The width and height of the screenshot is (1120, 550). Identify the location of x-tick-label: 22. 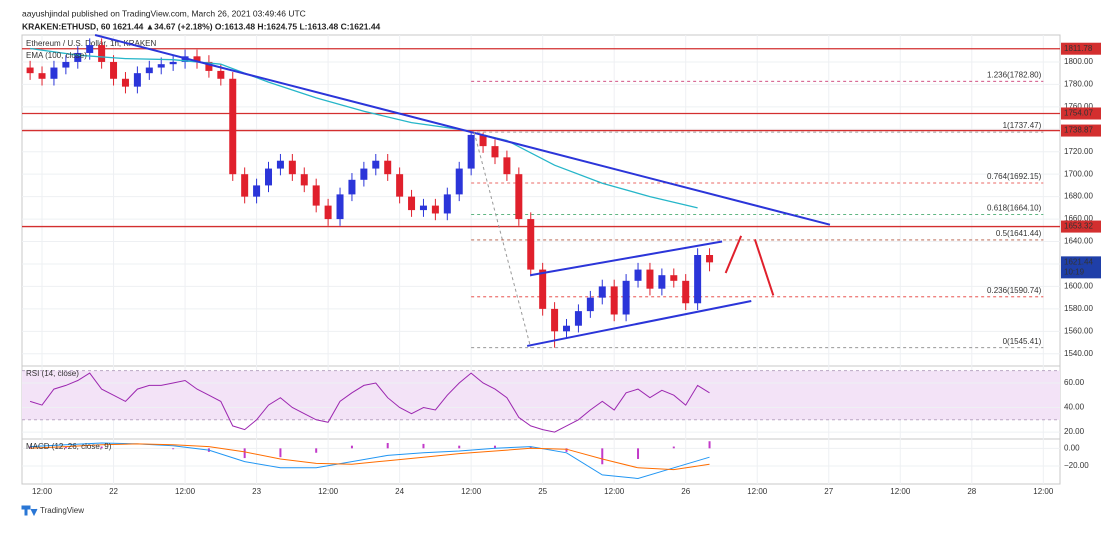
(113, 491).